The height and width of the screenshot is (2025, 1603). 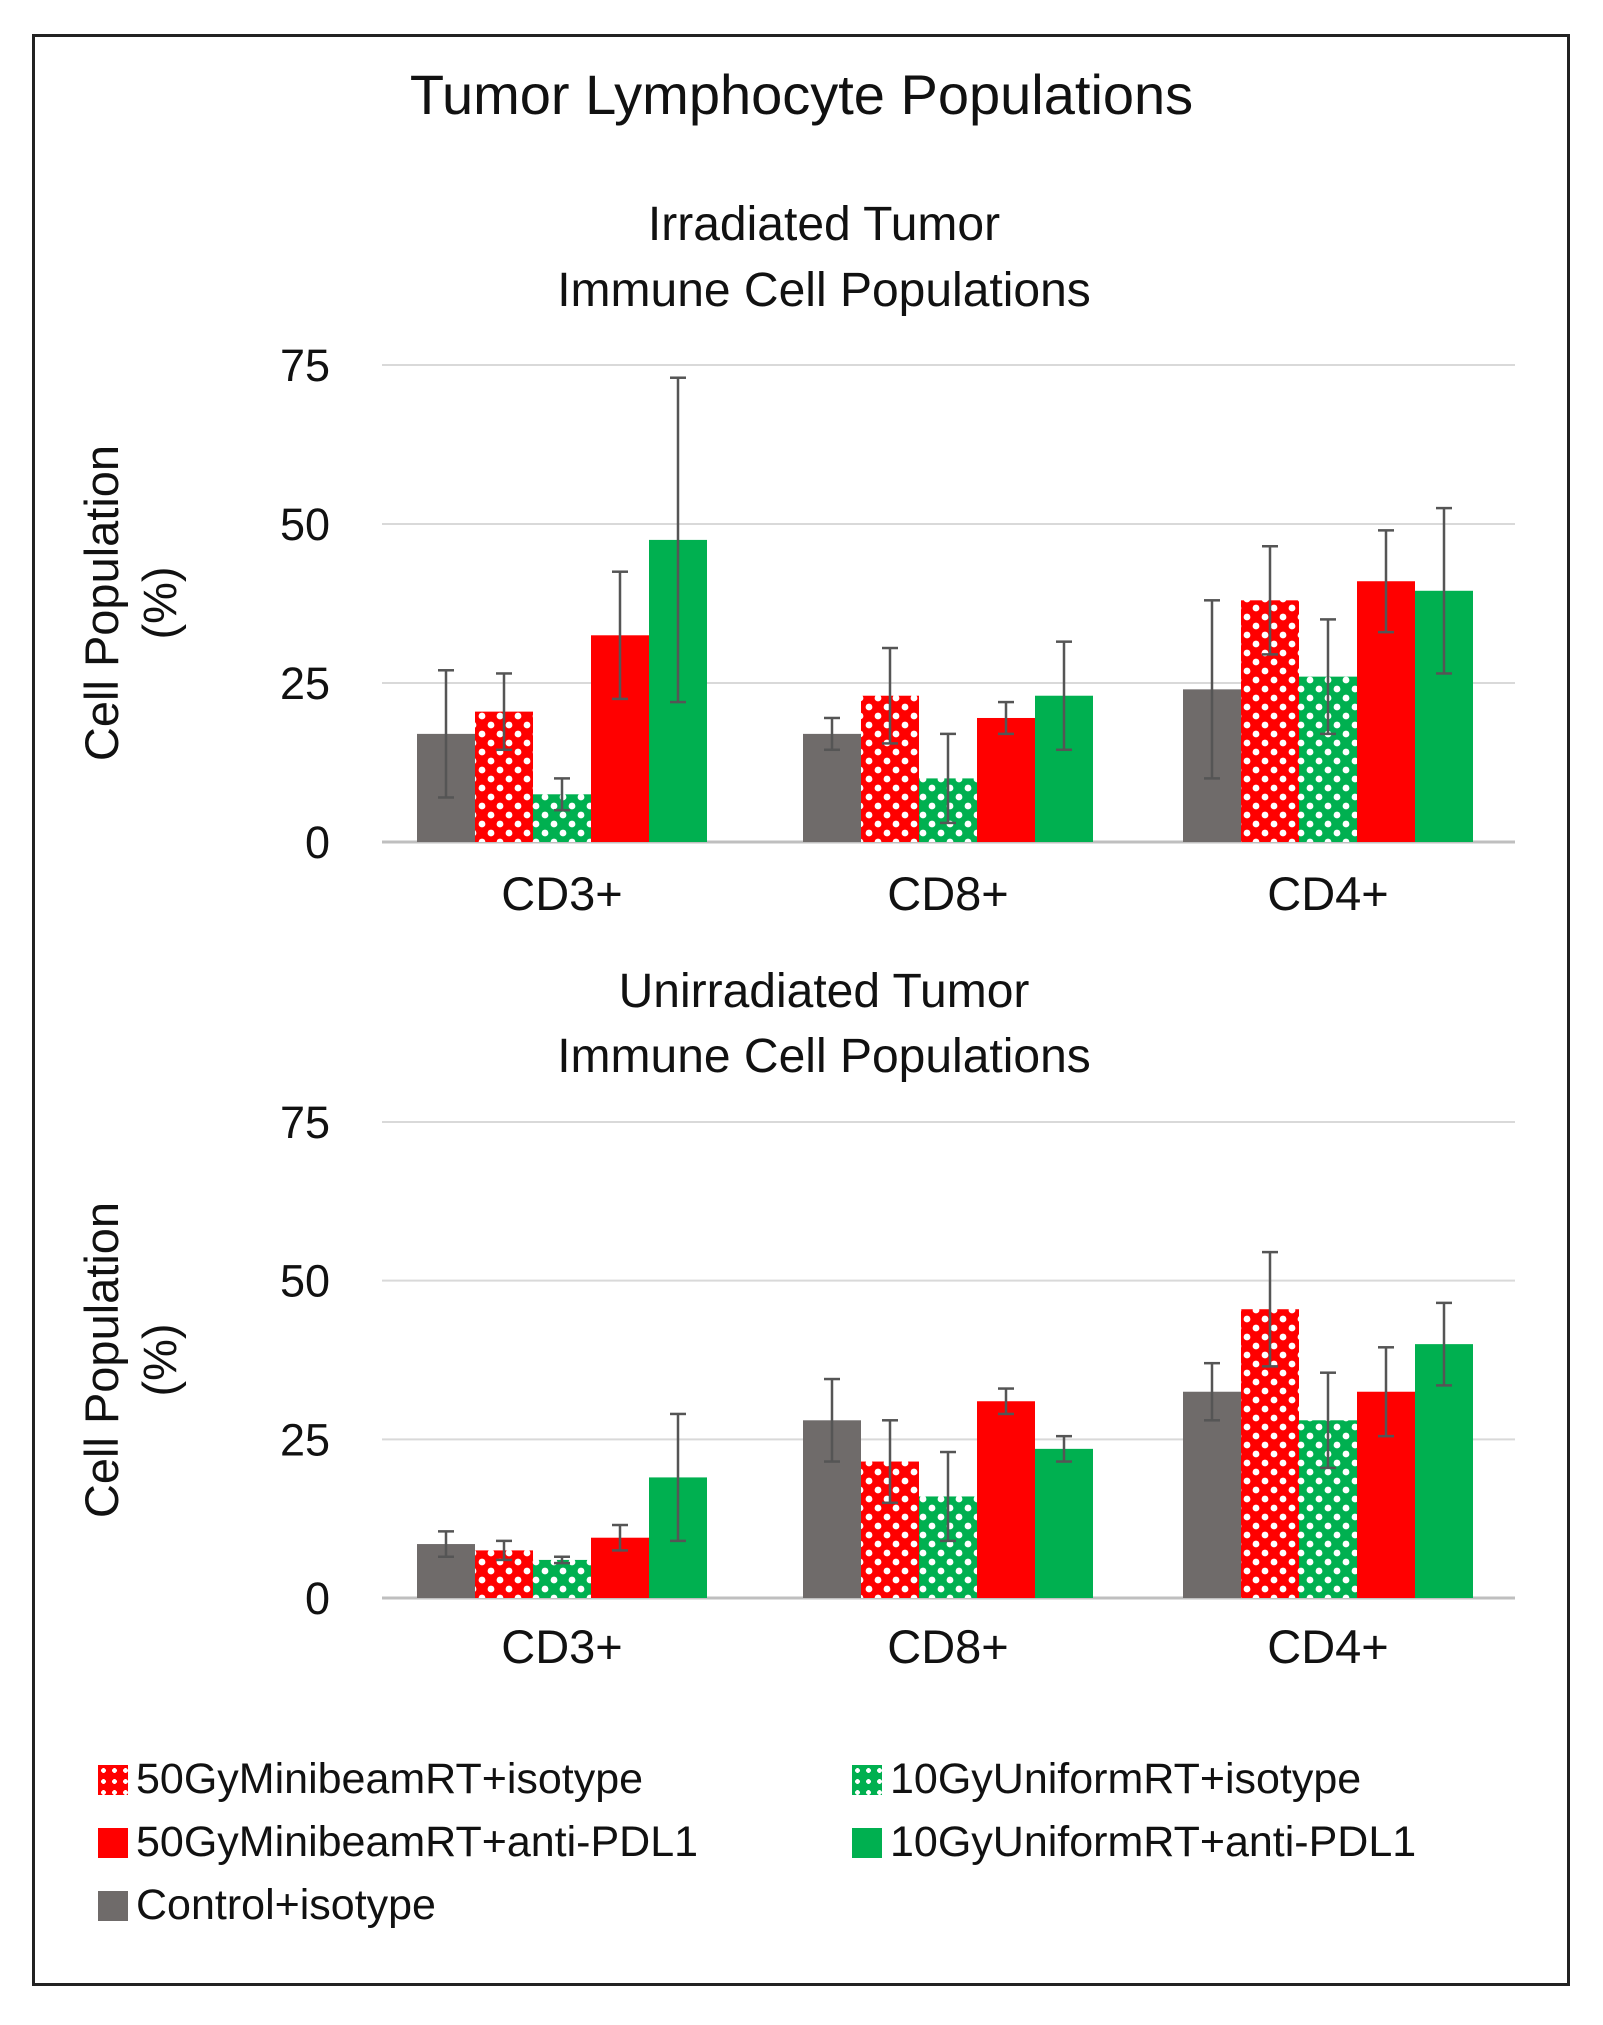 What do you see at coordinates (824, 224) in the screenshot?
I see `chart-title-line: Irradiated Tumor` at bounding box center [824, 224].